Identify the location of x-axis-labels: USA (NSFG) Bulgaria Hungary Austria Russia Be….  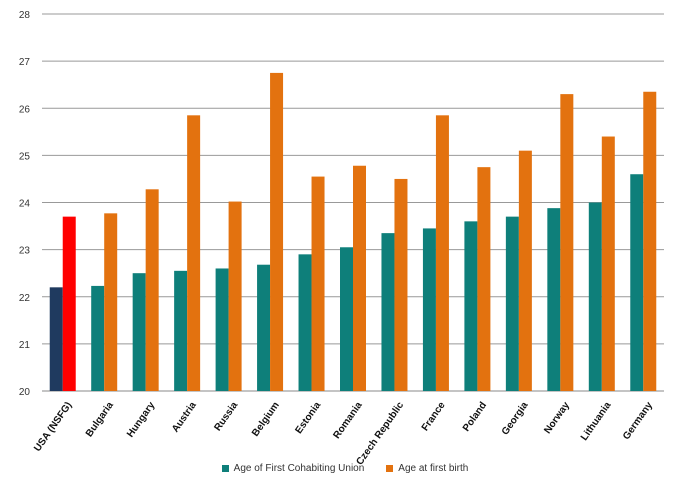
(343, 434).